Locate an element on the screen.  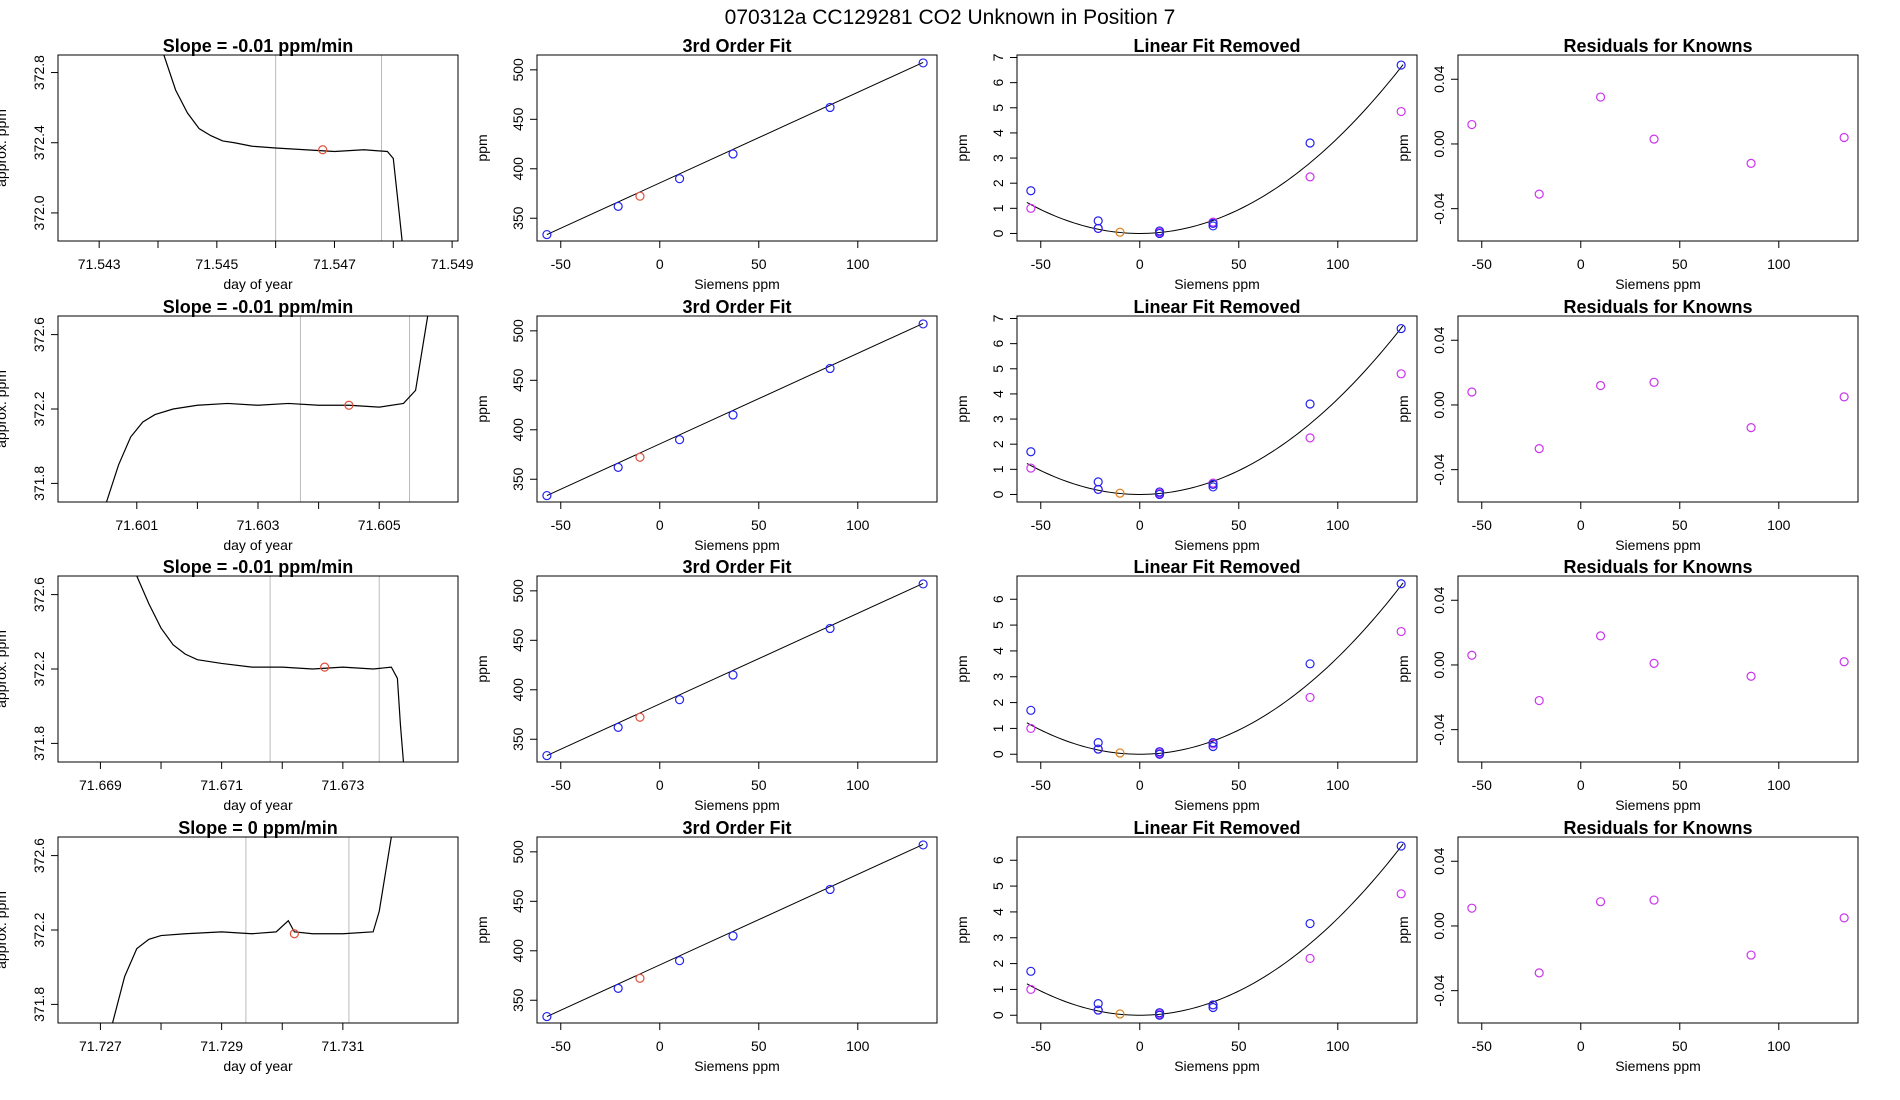
y-tick-label: 400 is located at coordinates (518, 430).